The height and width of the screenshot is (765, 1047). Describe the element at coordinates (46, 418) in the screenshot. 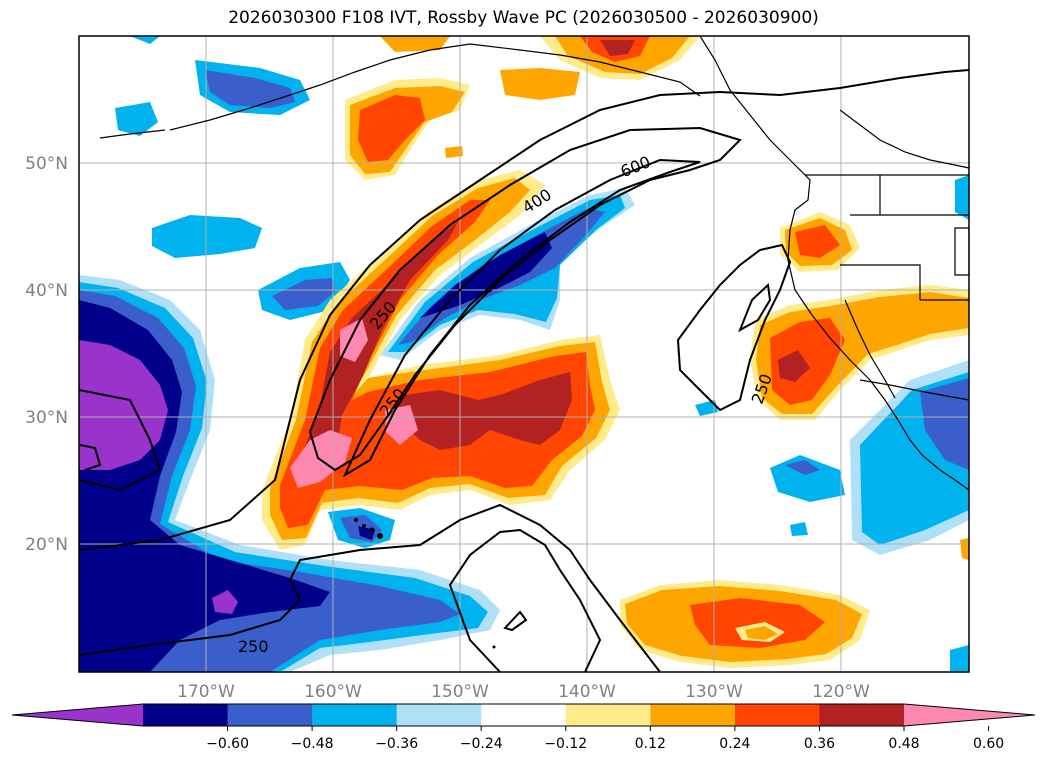

I see `lat-label-30: 30°N` at that location.